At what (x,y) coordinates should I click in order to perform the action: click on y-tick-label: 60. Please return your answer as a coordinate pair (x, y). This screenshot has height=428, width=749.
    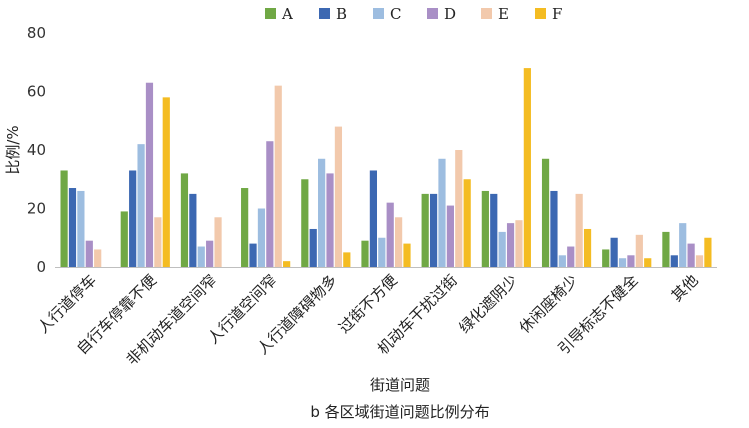
    Looking at the image, I should click on (36, 92).